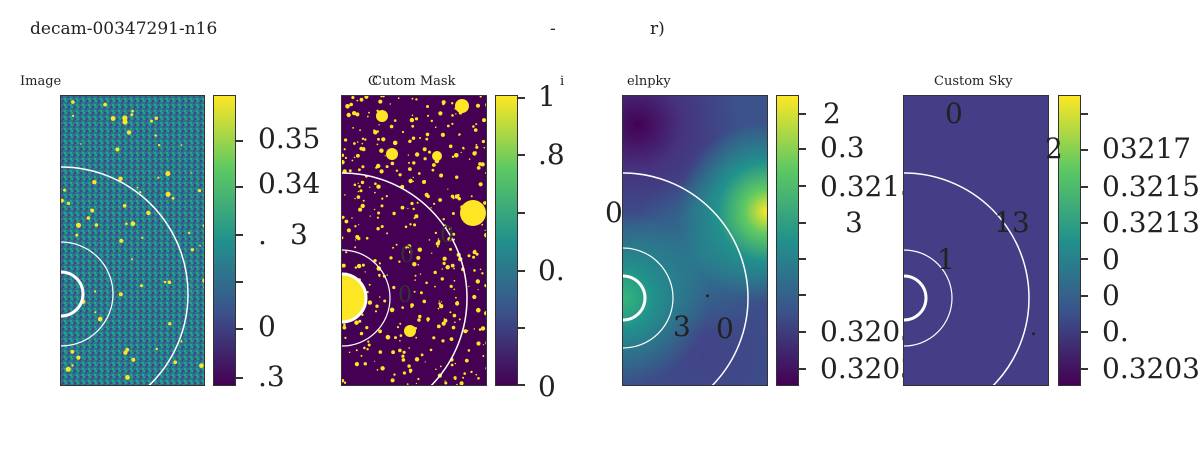 The width and height of the screenshot is (1200, 450). I want to click on colorbar-tick-label: .3, so click(271, 376).